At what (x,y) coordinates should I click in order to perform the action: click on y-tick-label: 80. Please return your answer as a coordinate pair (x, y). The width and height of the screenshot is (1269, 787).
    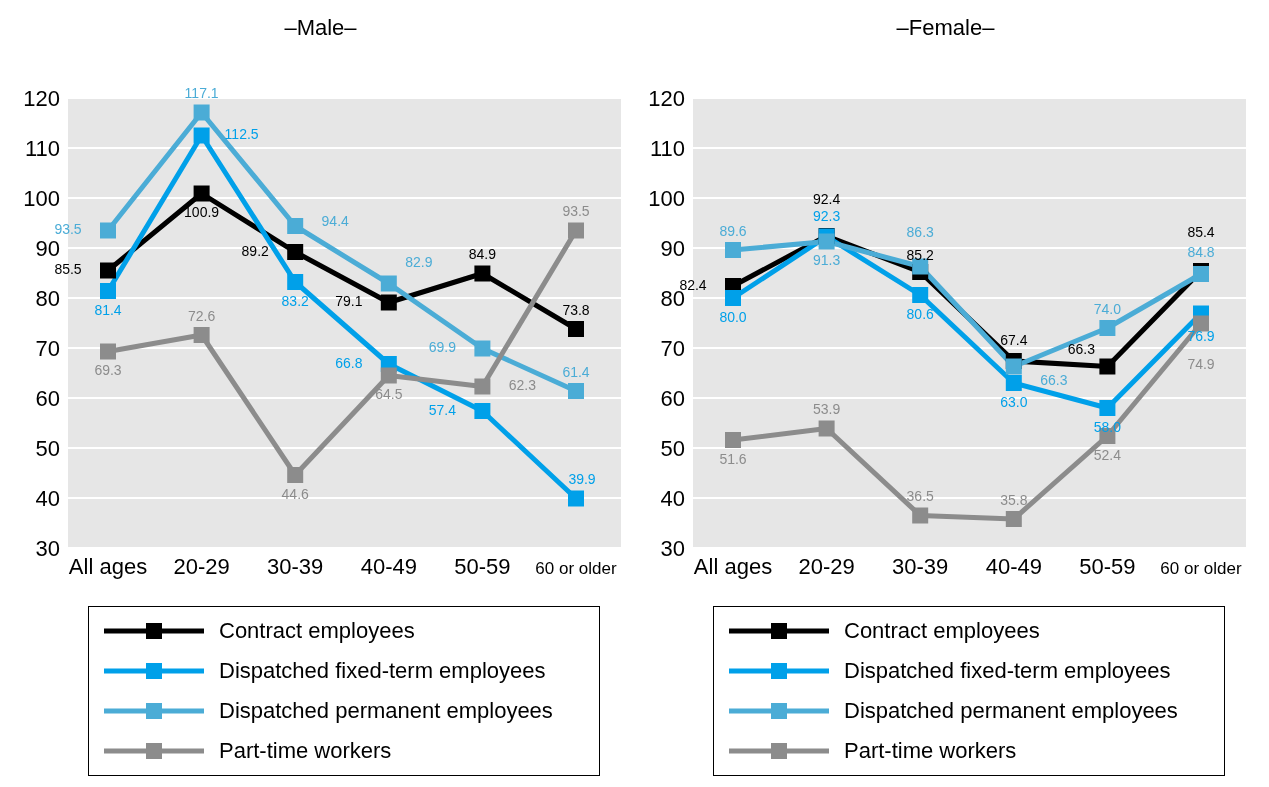
    Looking at the image, I should click on (47, 298).